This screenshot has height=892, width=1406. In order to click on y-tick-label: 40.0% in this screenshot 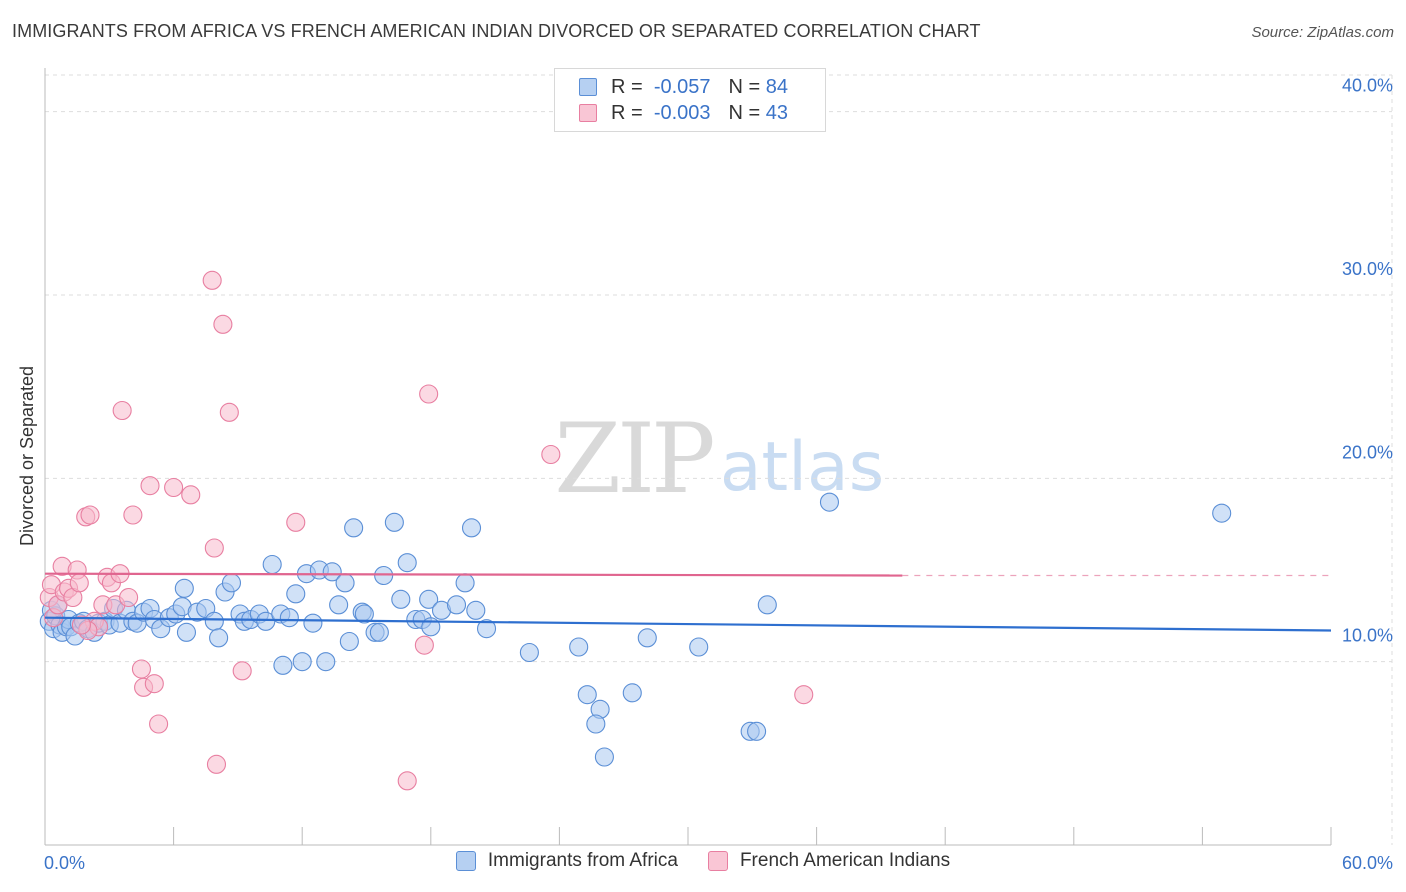, I will do `click(1367, 86)`.